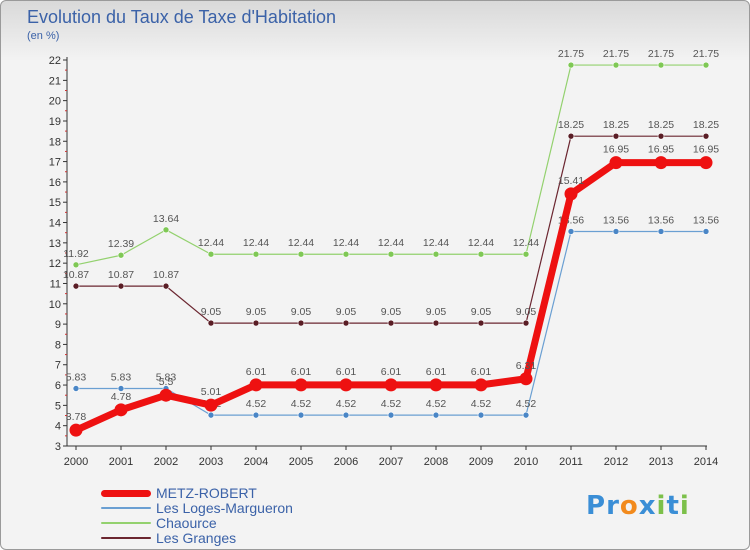 Image resolution: width=750 pixels, height=550 pixels. Describe the element at coordinates (55, 61) in the screenshot. I see `y-tick-label: 22` at that location.